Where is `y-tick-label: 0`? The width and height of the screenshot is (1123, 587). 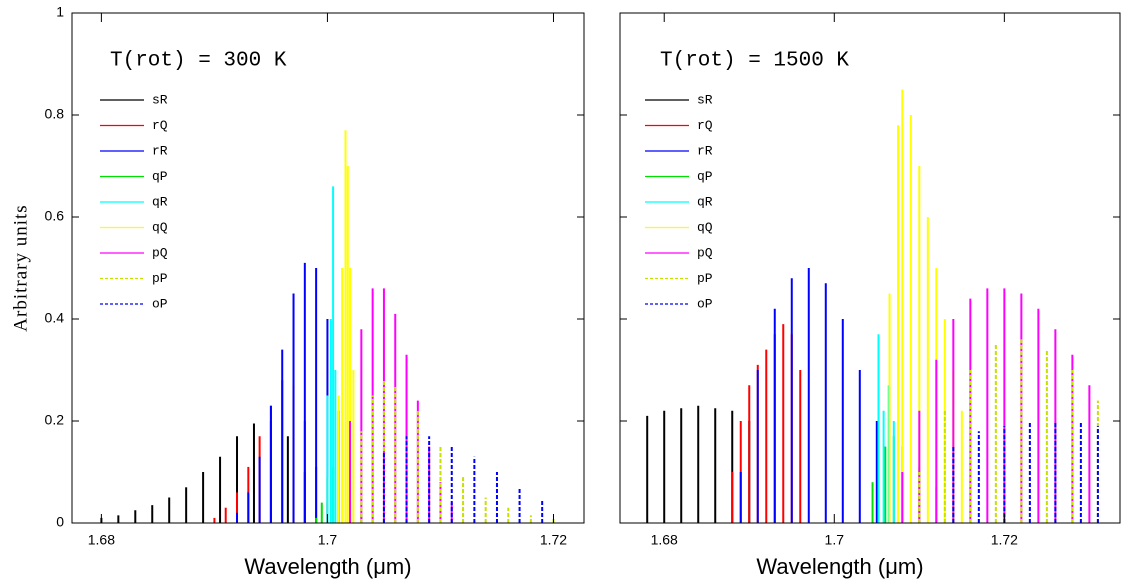
y-tick-label: 0 is located at coordinates (60, 522).